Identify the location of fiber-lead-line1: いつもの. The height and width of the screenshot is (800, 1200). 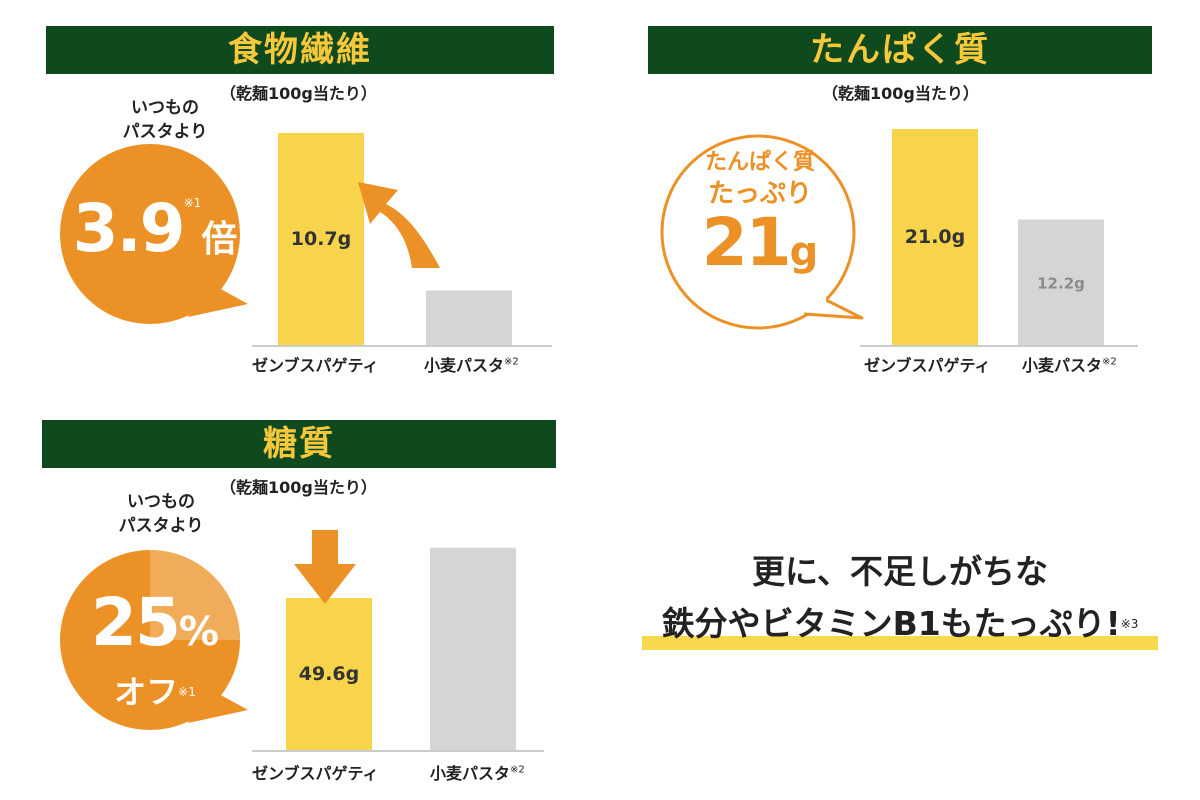
(165, 108).